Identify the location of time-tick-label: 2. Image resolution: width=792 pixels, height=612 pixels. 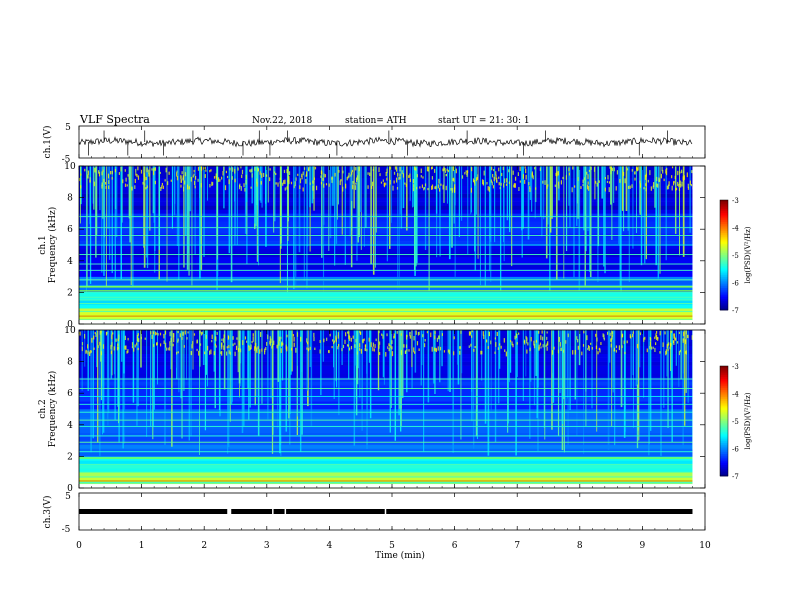
(204, 546).